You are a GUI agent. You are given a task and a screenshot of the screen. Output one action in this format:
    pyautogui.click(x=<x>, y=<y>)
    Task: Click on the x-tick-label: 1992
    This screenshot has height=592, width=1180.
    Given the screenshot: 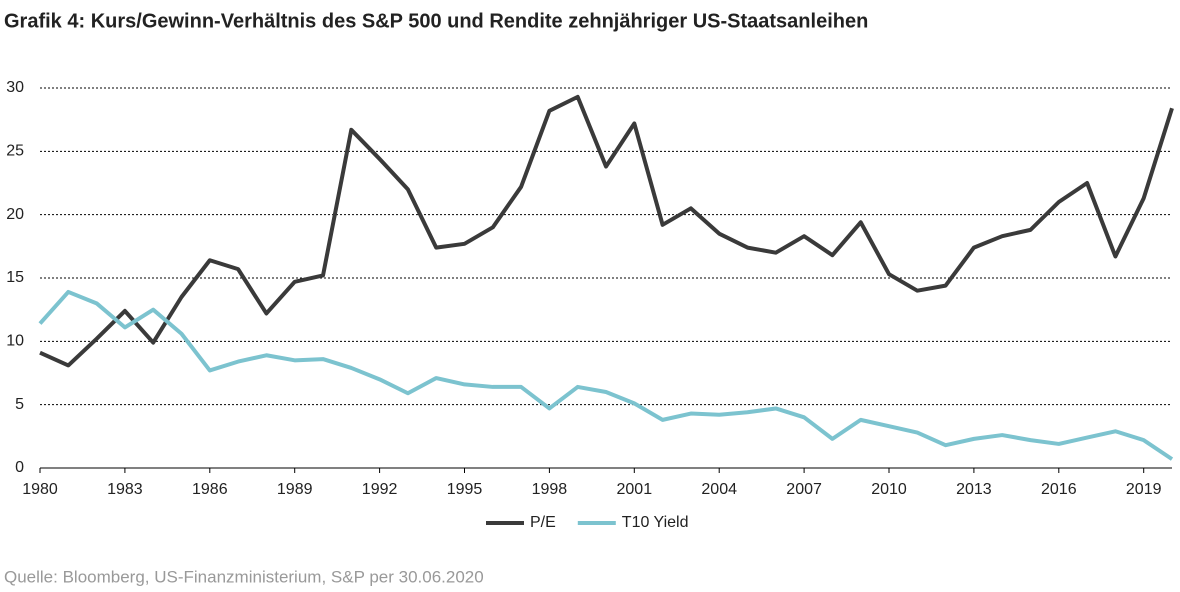 What is the action you would take?
    pyautogui.click(x=380, y=489)
    